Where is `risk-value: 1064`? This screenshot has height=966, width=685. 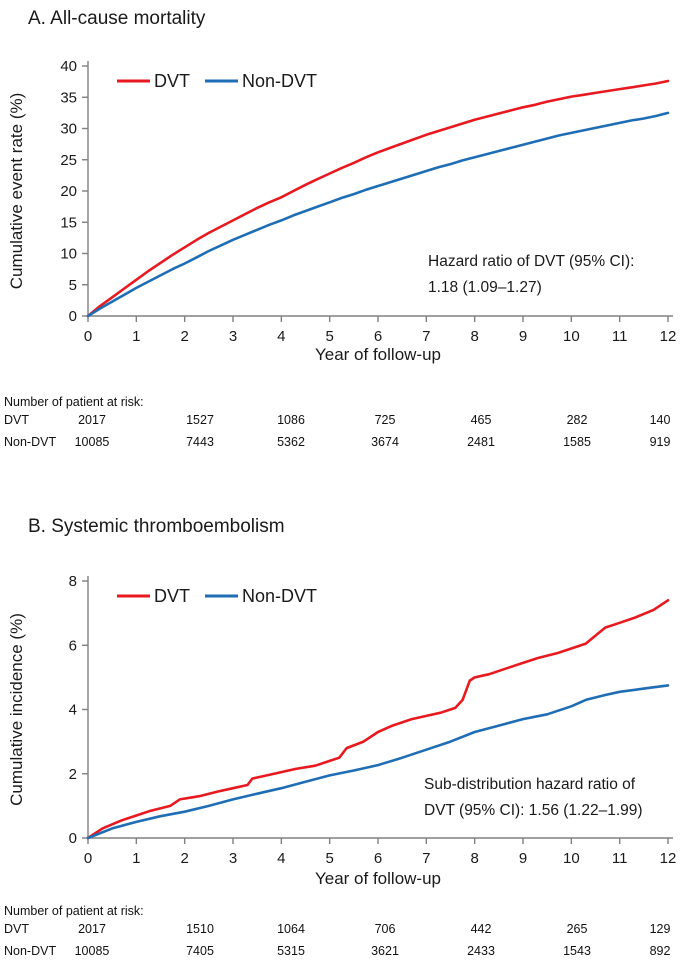 risk-value: 1064 is located at coordinates (291, 929).